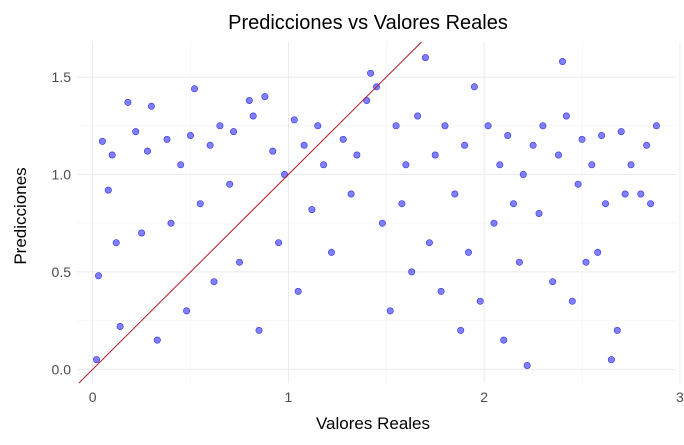  Describe the element at coordinates (62, 272) in the screenshot. I see `y-tick-label: 0.5` at that location.